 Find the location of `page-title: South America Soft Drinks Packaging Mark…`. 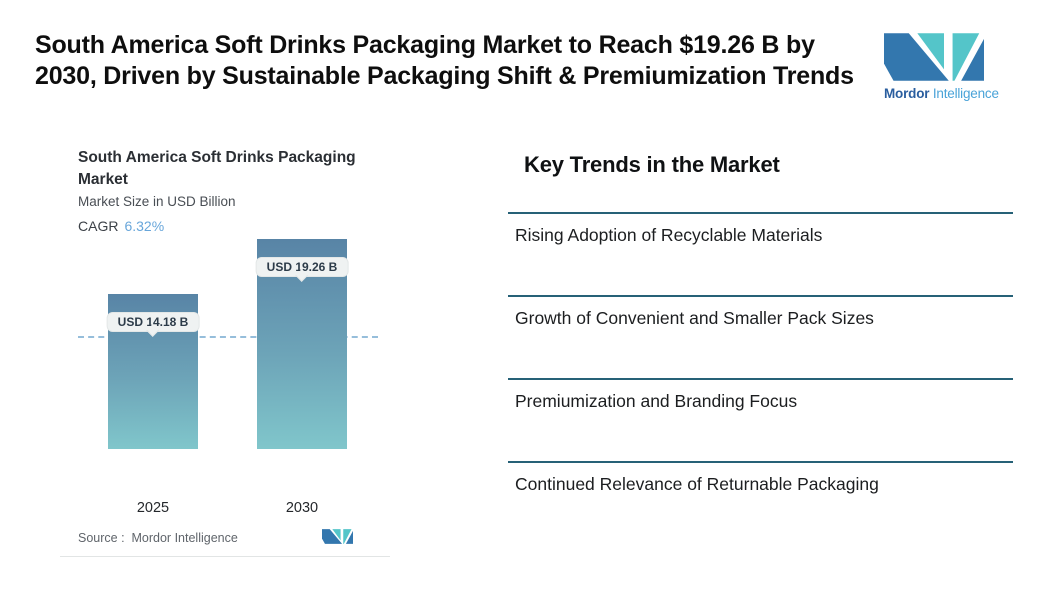

page-title: South America Soft Drinks Packaging Mark… is located at coordinates (444, 60).